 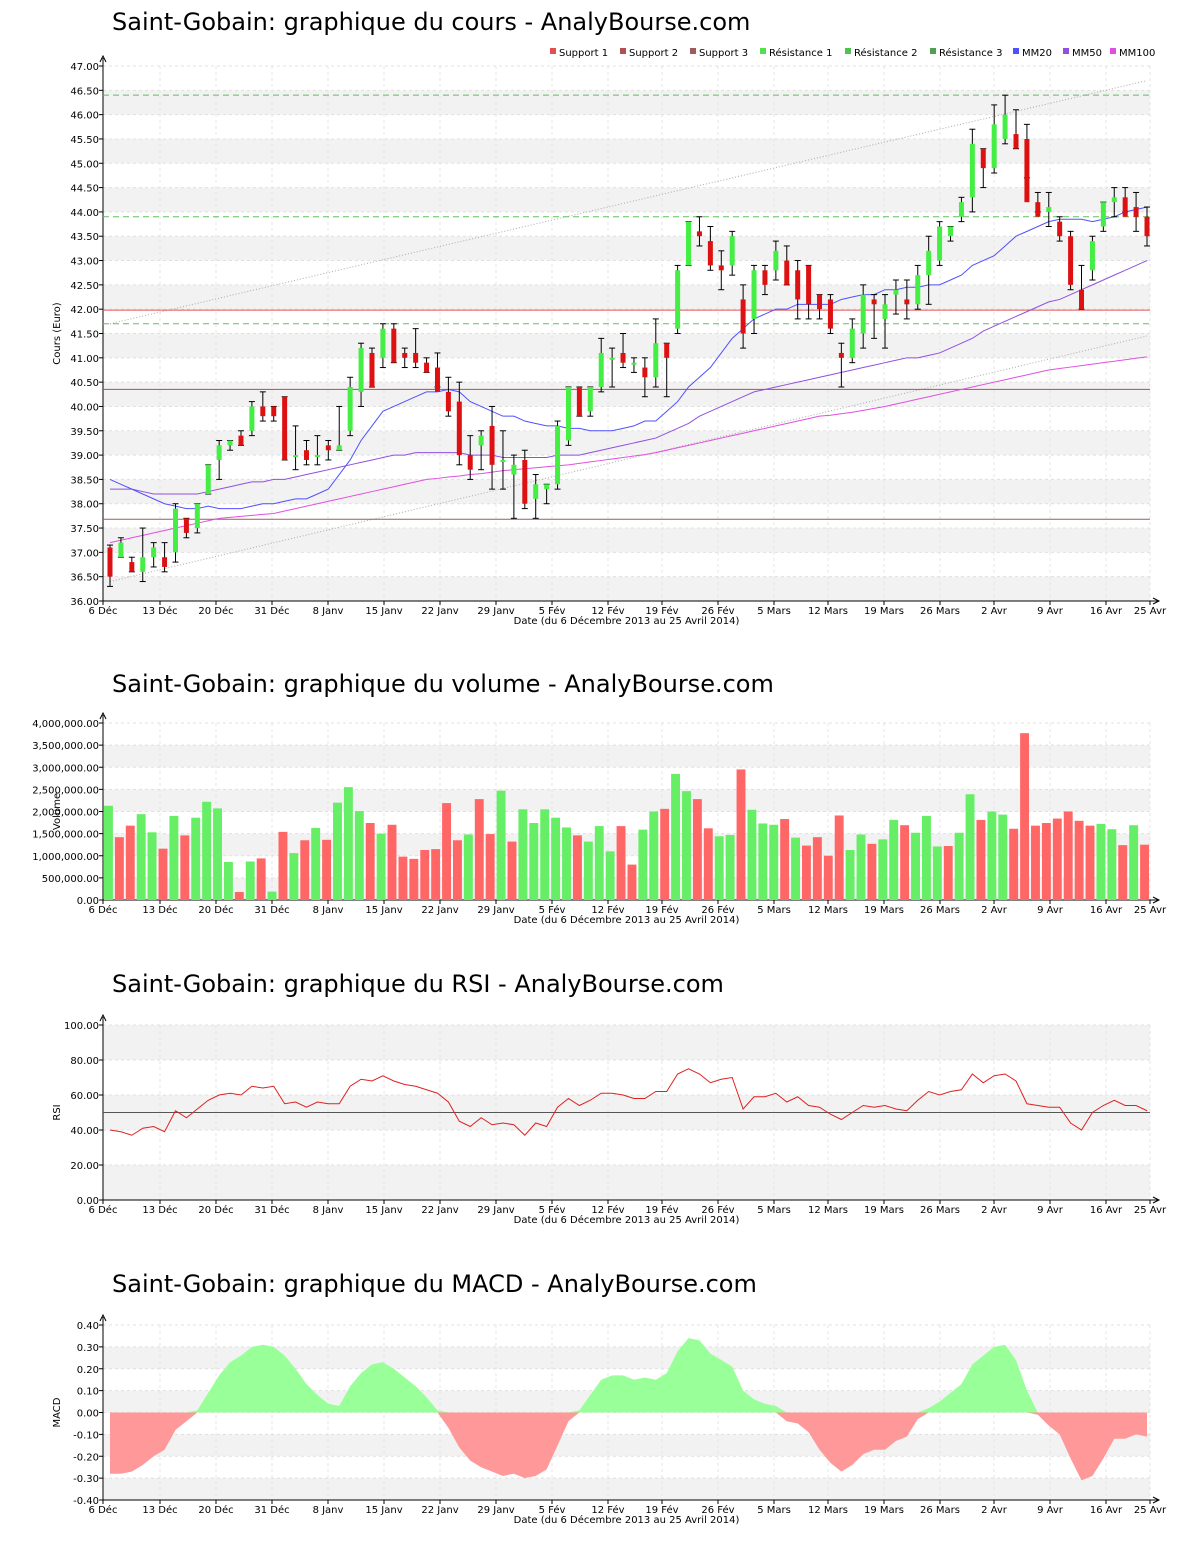 I want to click on y-tick-label: 0.00, so click(x=88, y=1201).